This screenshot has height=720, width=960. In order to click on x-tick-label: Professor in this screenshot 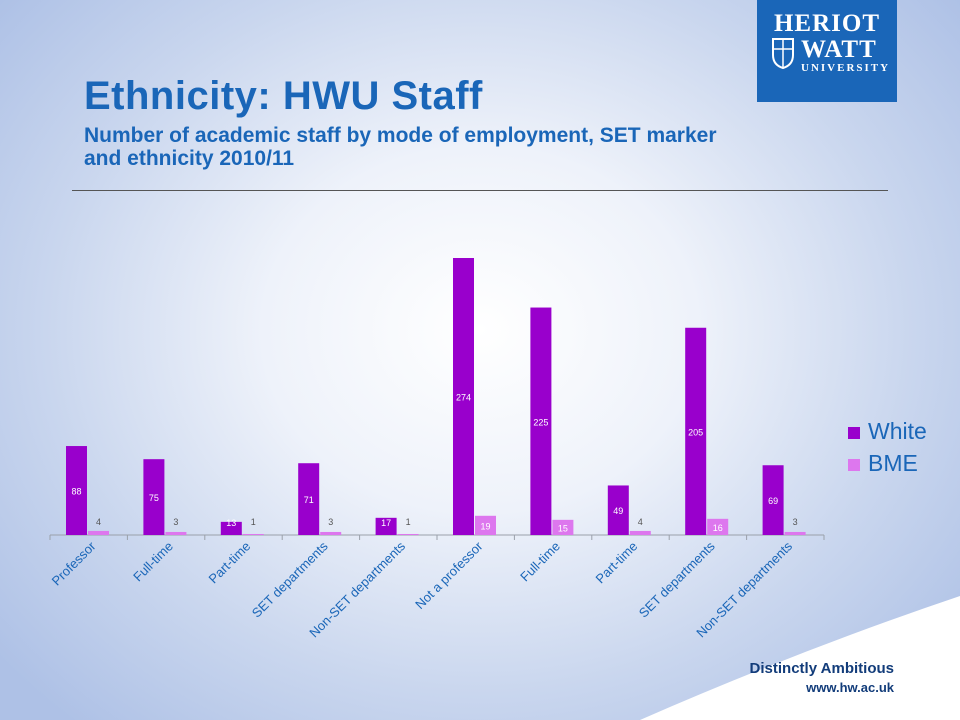, I will do `click(74, 563)`.